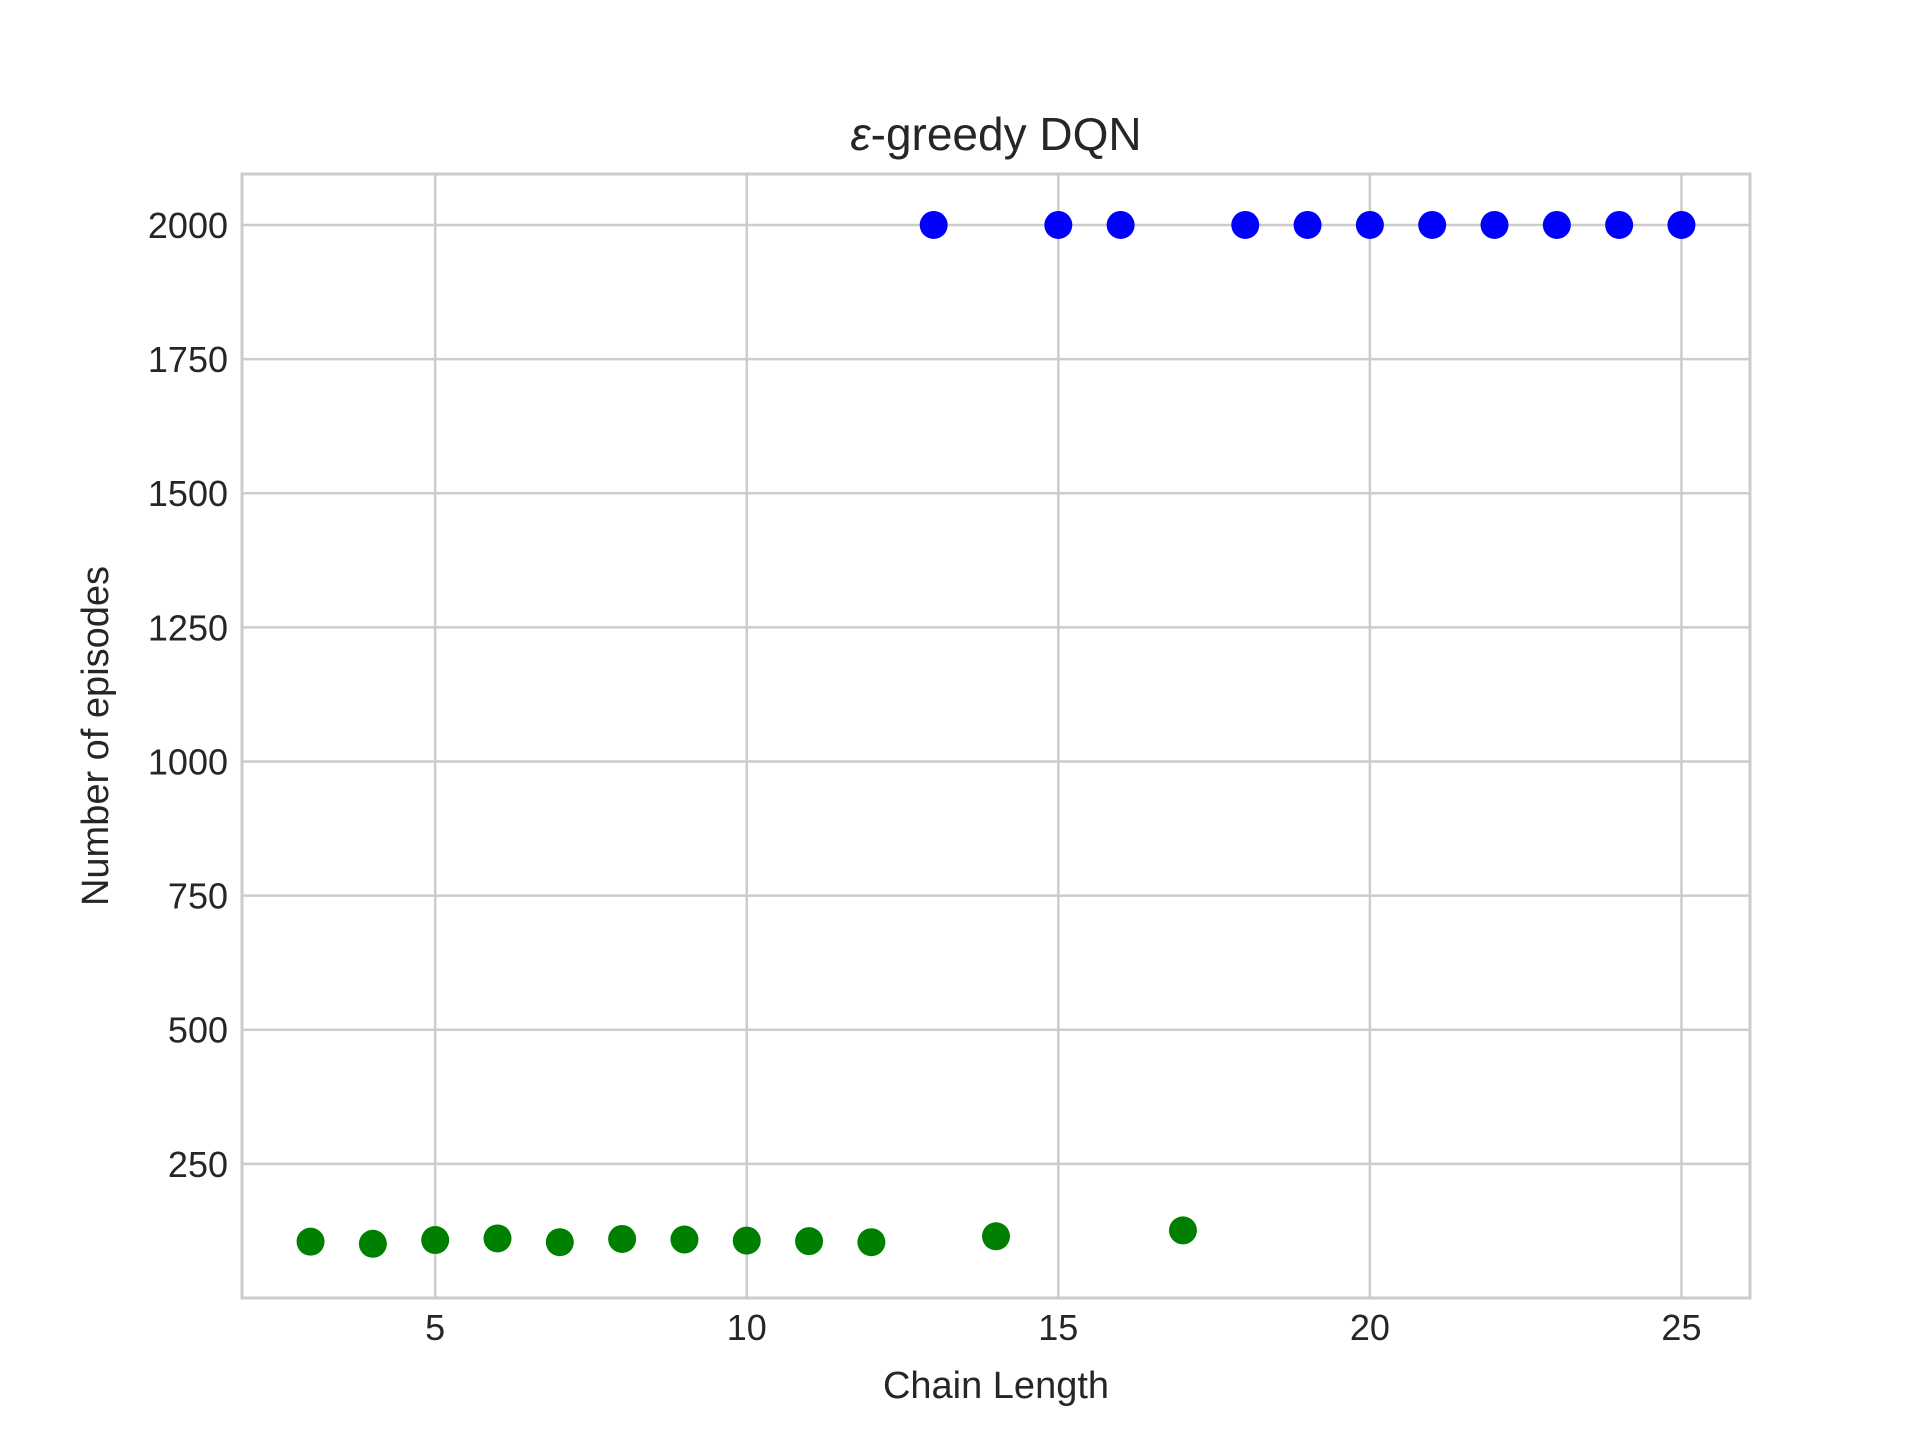  Describe the element at coordinates (1006, 134) in the screenshot. I see `title-text-rest: -greedy DQN` at that location.